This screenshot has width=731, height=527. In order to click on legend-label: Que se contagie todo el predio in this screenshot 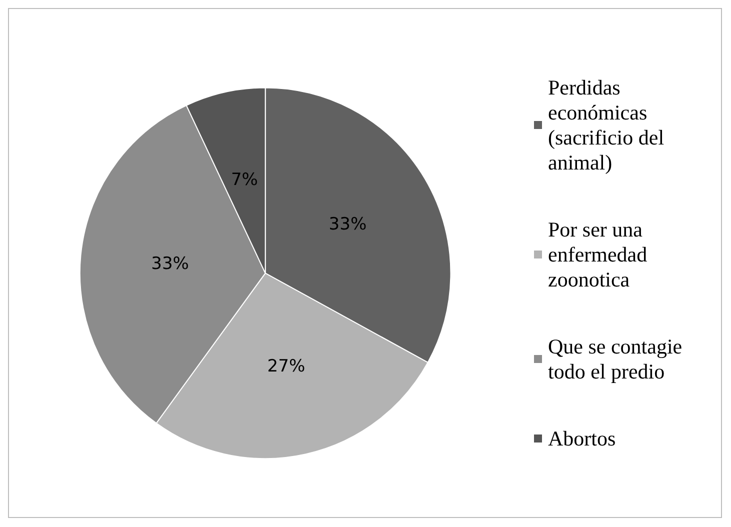, I will do `click(618, 359)`.